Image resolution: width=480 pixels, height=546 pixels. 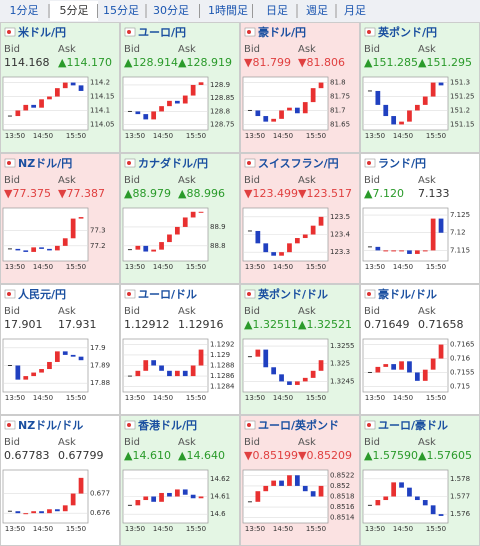 I want to click on tab: 30分足, so click(x=171, y=10).